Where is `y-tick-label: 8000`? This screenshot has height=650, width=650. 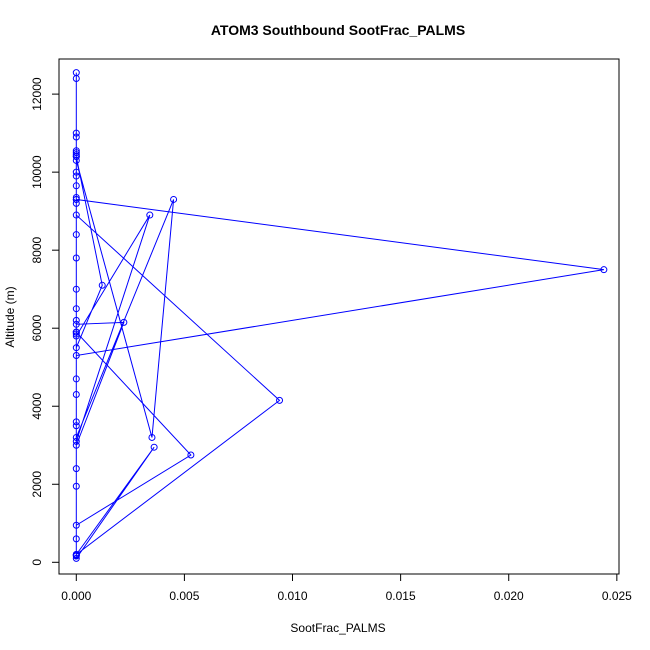 y-tick-label: 8000 is located at coordinates (37, 250).